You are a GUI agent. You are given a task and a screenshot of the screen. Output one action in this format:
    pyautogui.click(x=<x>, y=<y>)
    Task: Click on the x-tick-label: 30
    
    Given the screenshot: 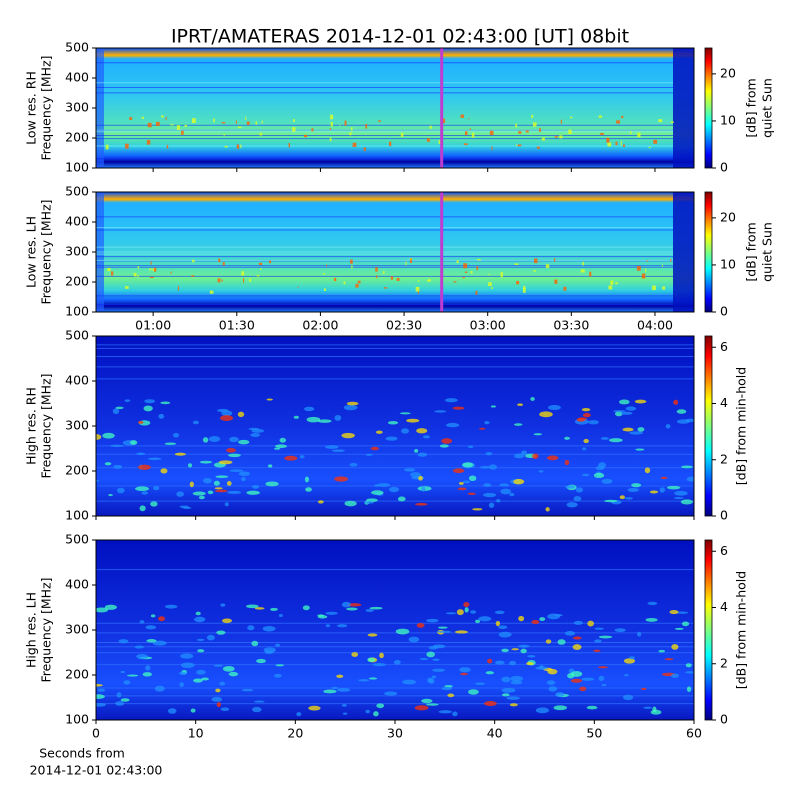 What is the action you would take?
    pyautogui.click(x=395, y=733)
    